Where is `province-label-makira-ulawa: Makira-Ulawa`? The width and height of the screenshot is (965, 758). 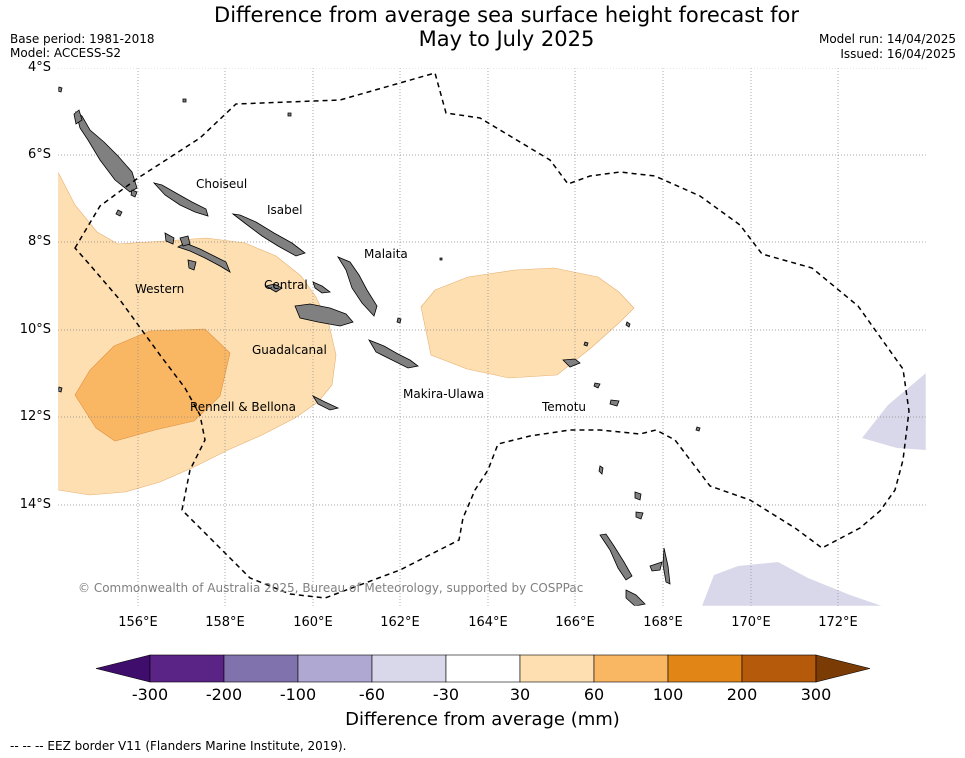
province-label-makira-ulawa: Makira-Ulawa is located at coordinates (444, 394).